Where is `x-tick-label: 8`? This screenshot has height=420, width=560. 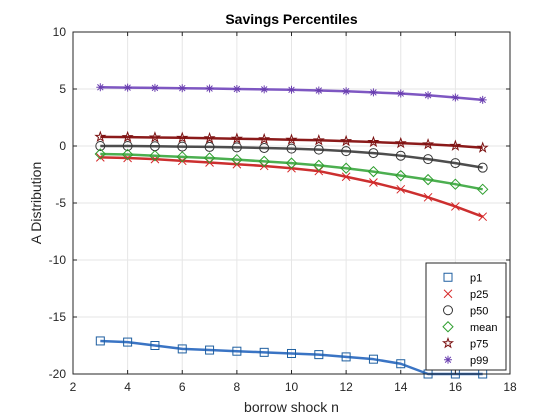 x-tick-label: 8 is located at coordinates (237, 387).